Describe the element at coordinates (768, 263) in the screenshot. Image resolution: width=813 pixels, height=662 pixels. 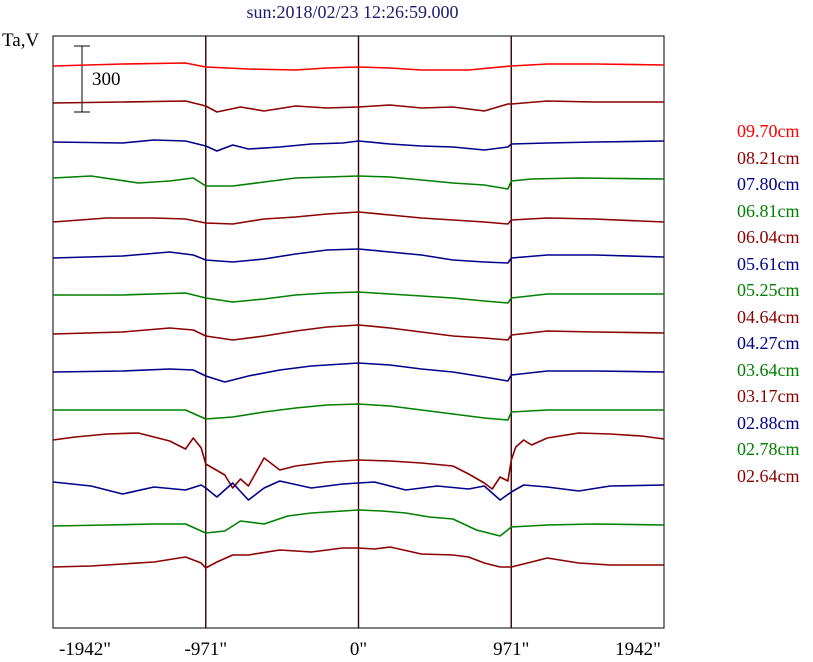
I see `legend-item: 05.61cm` at that location.